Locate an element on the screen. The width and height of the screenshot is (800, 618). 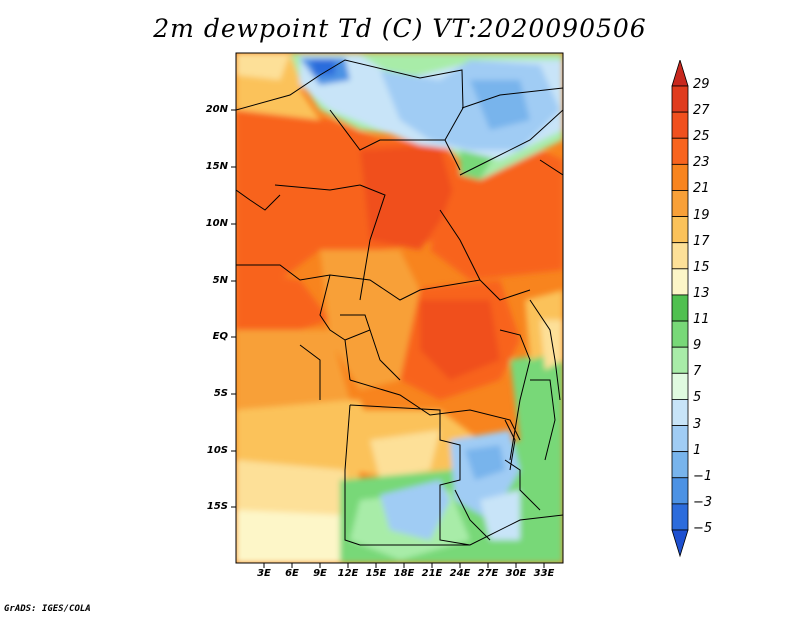
lat-label-15s: 15S is located at coordinates (217, 506).